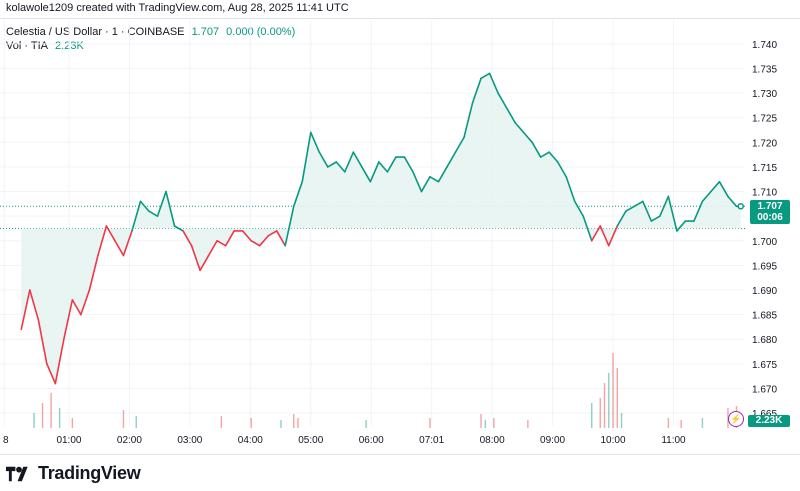 Image resolution: width=800 pixels, height=491 pixels. What do you see at coordinates (764, 143) in the screenshot?
I see `y-tick-label: 1.720` at bounding box center [764, 143].